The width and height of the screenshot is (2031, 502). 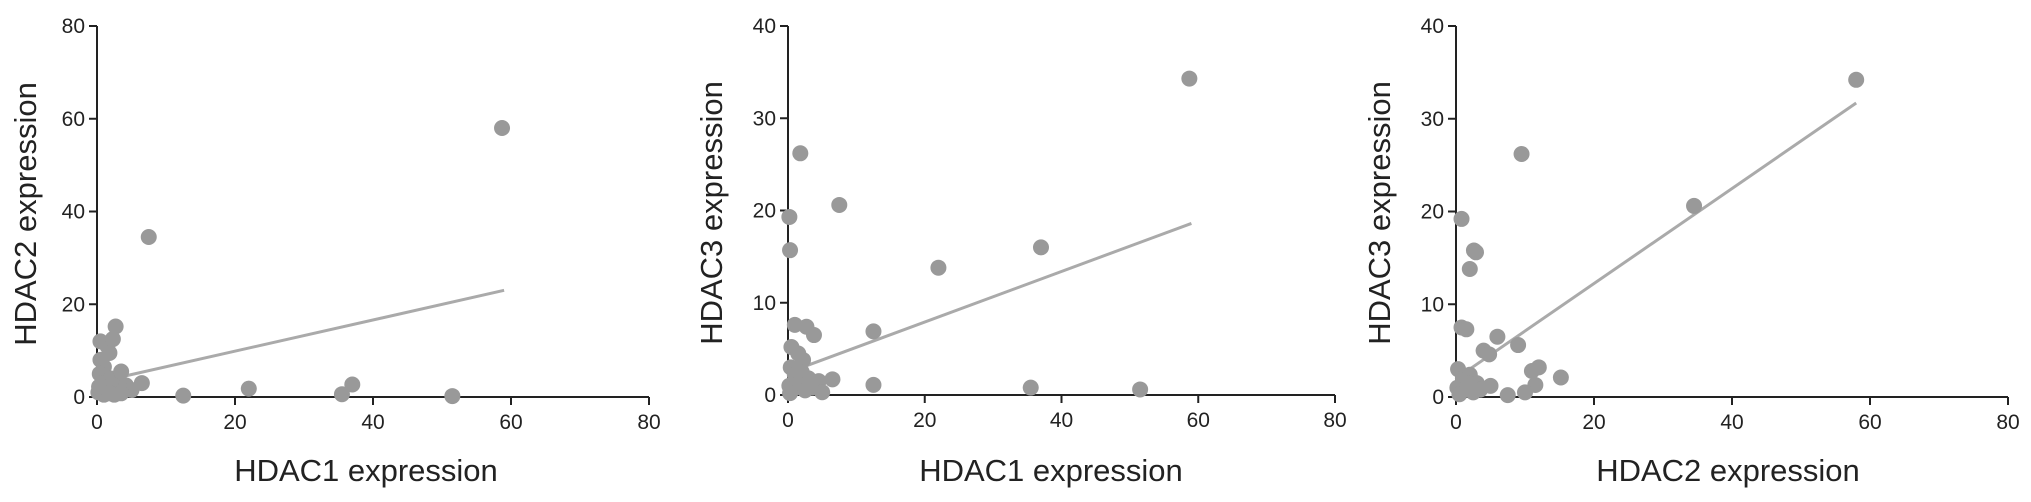 What do you see at coordinates (1051, 470) in the screenshot?
I see `panel-1-x-axis-title: HDAC1 expression` at bounding box center [1051, 470].